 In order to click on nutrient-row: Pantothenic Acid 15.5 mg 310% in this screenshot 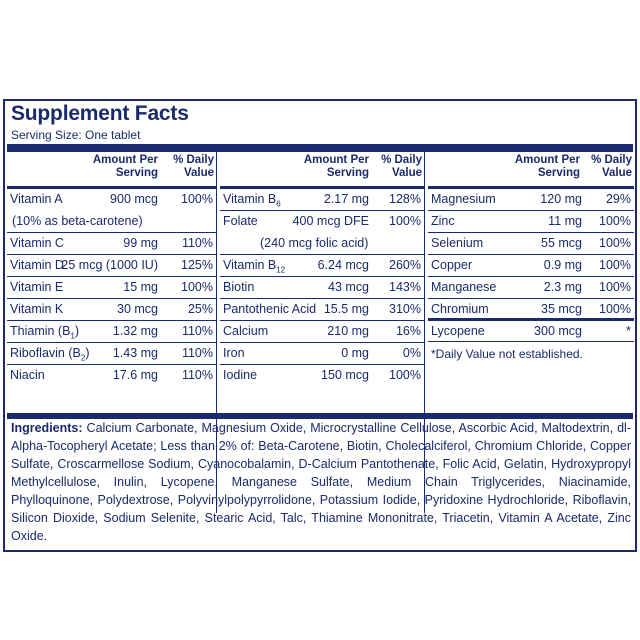, I will do `click(322, 310)`.